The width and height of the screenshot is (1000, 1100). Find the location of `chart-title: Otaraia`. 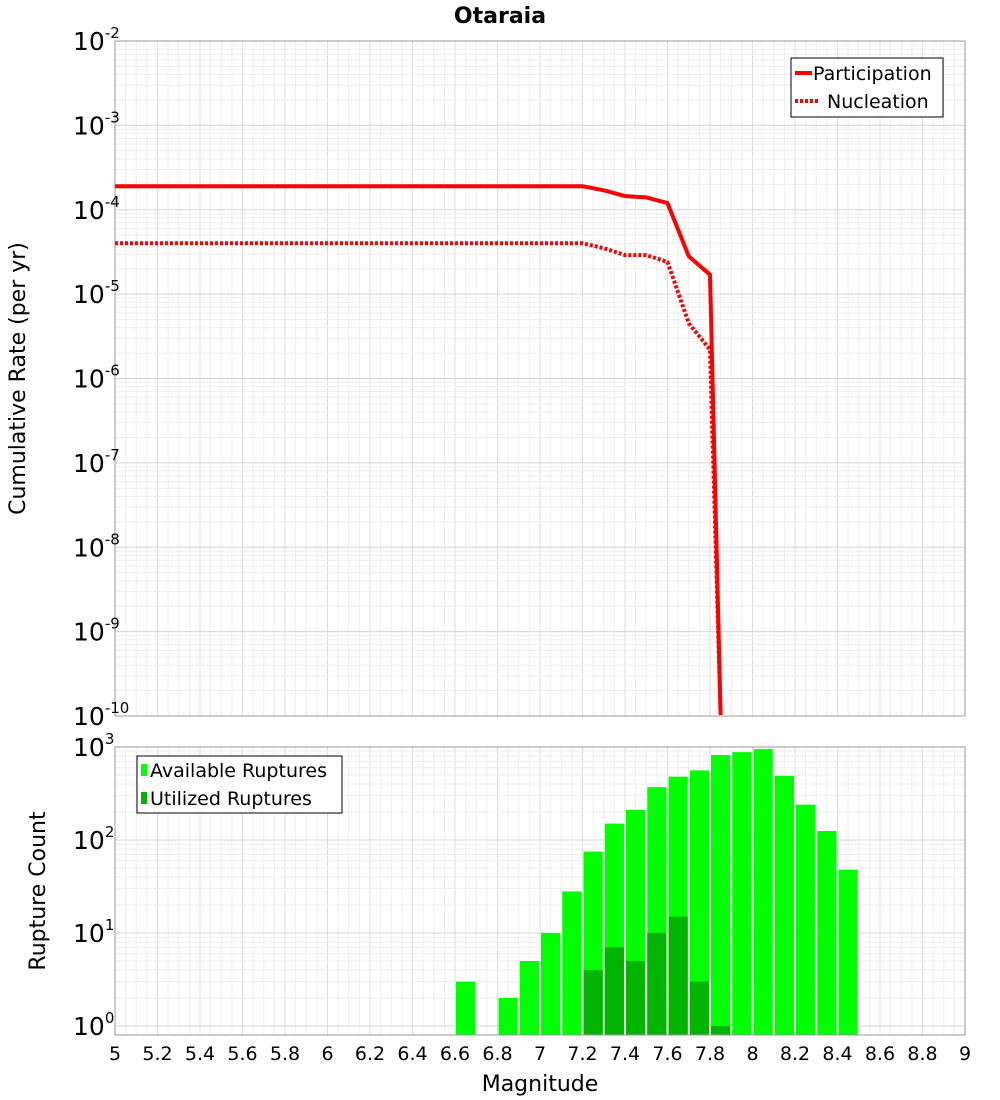

chart-title: Otaraia is located at coordinates (500, 16).